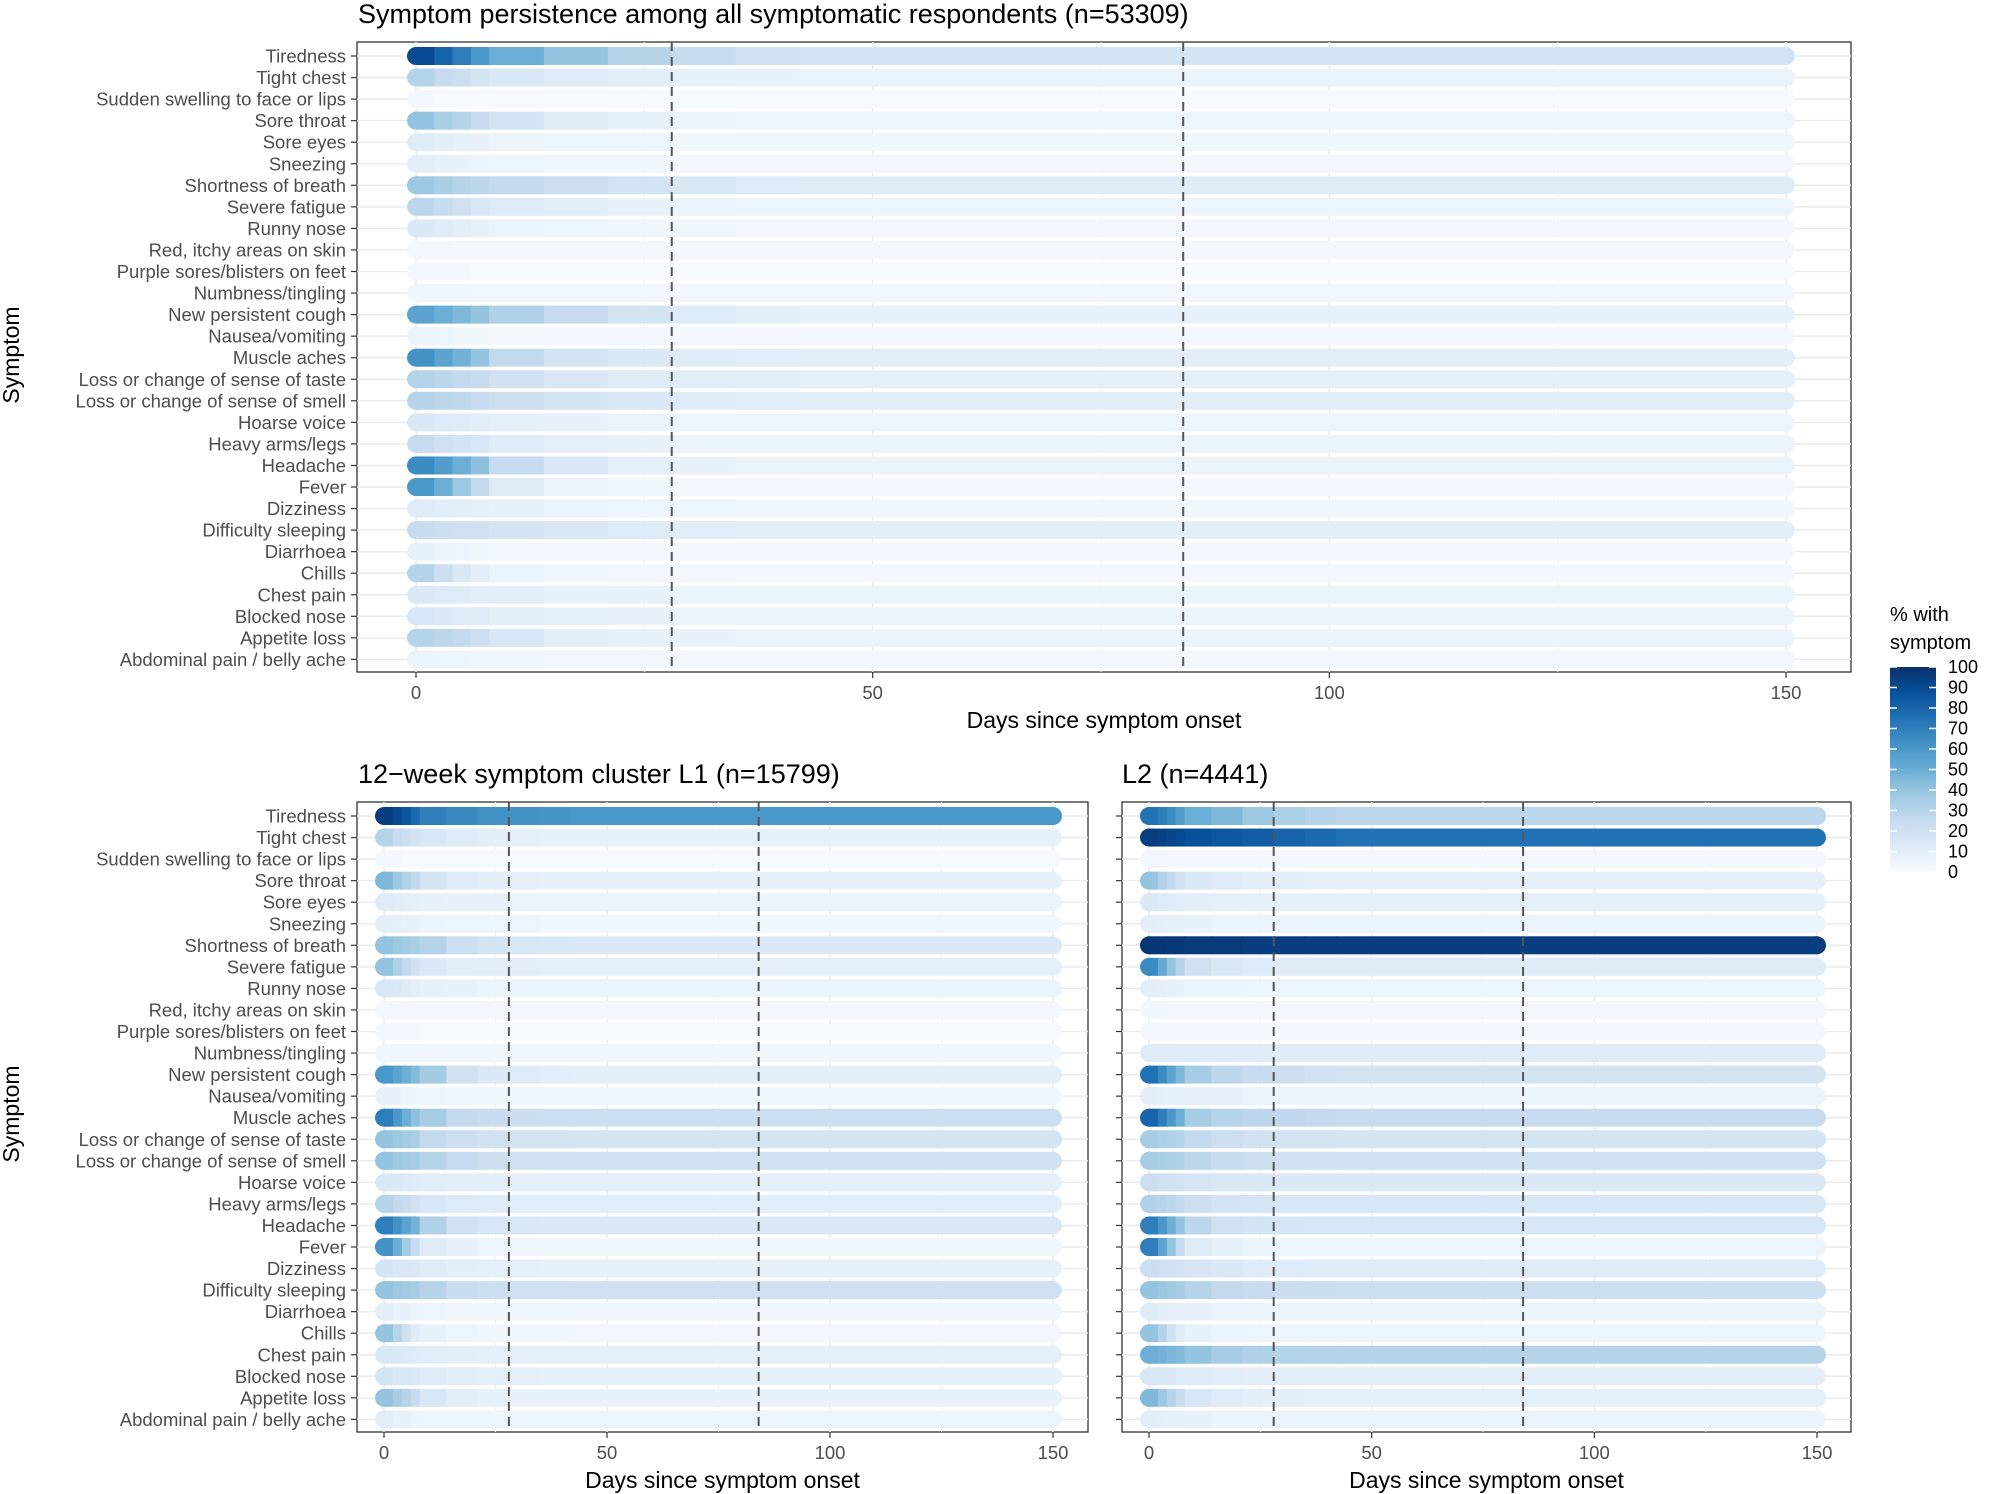 This screenshot has height=1494, width=1996. What do you see at coordinates (300, 120) in the screenshot?
I see `y-tick-label: Sore throat` at bounding box center [300, 120].